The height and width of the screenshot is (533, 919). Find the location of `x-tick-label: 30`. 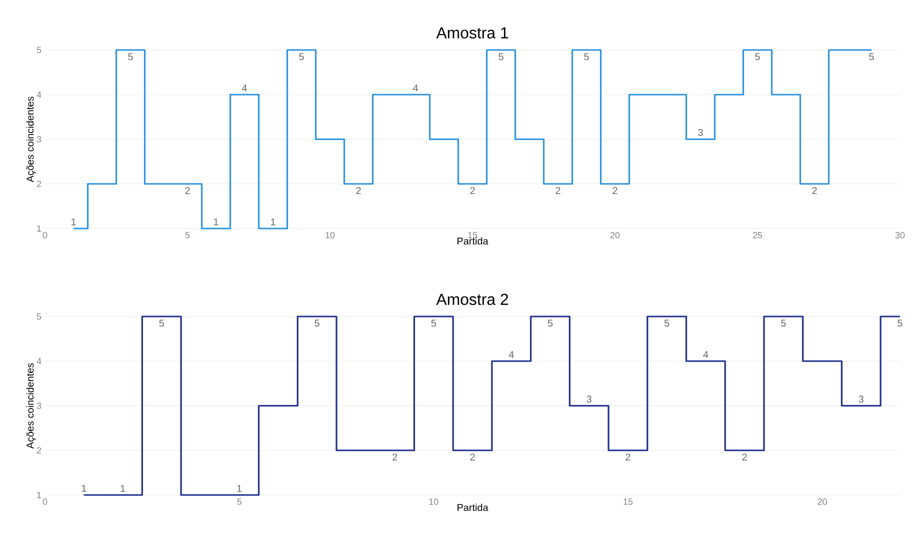

x-tick-label: 30 is located at coordinates (900, 235).